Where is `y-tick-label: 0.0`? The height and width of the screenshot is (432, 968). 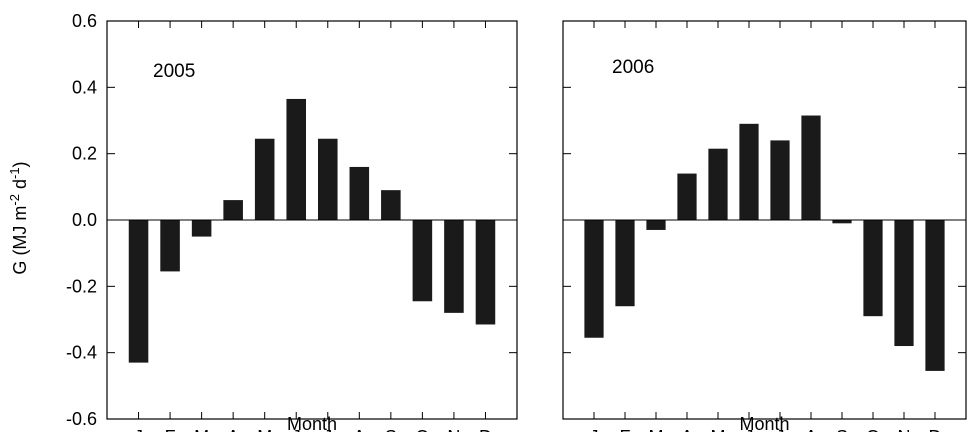
y-tick-label: 0.0 is located at coordinates (84, 220).